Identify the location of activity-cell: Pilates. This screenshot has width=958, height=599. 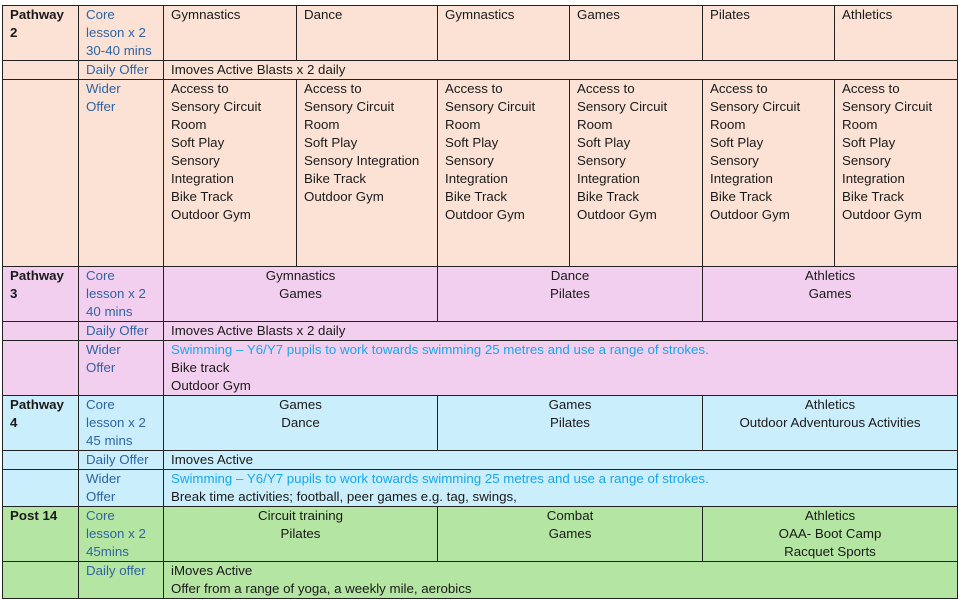
(768, 33).